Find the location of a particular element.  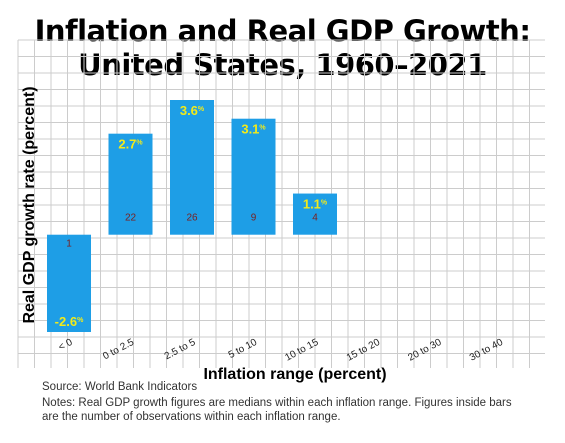

count-label: 1 is located at coordinates (69, 244).